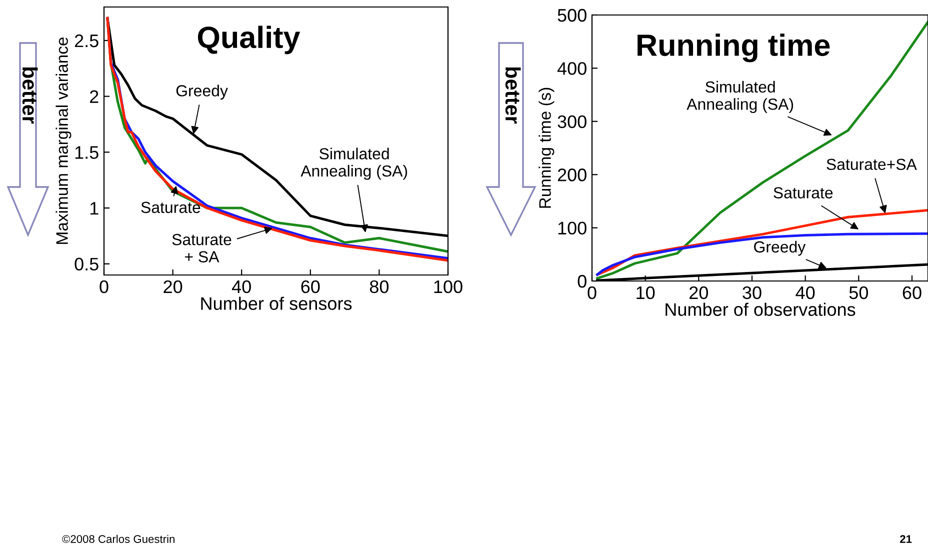  Describe the element at coordinates (118, 538) in the screenshot. I see `text: ©2008 Carlos Guestrin` at that location.